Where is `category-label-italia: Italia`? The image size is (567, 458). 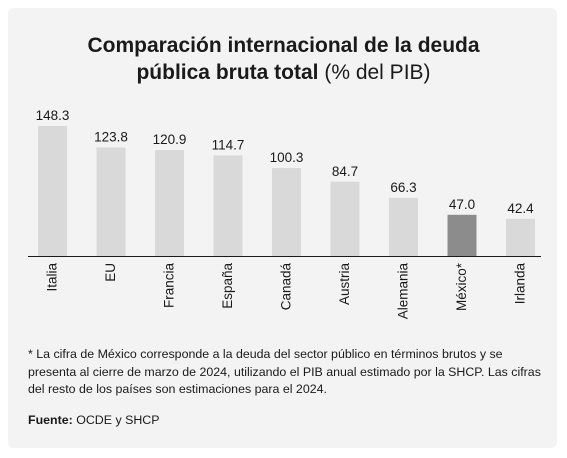
category-label-italia: Italia is located at coordinates (52, 277).